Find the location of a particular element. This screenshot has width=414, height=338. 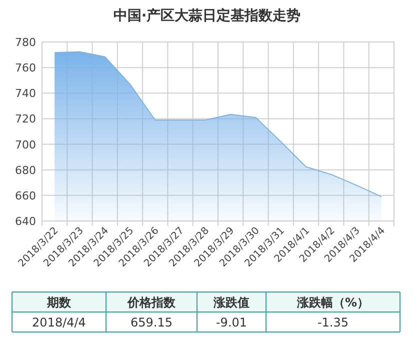

y-tick-label: 760 is located at coordinates (25, 68).